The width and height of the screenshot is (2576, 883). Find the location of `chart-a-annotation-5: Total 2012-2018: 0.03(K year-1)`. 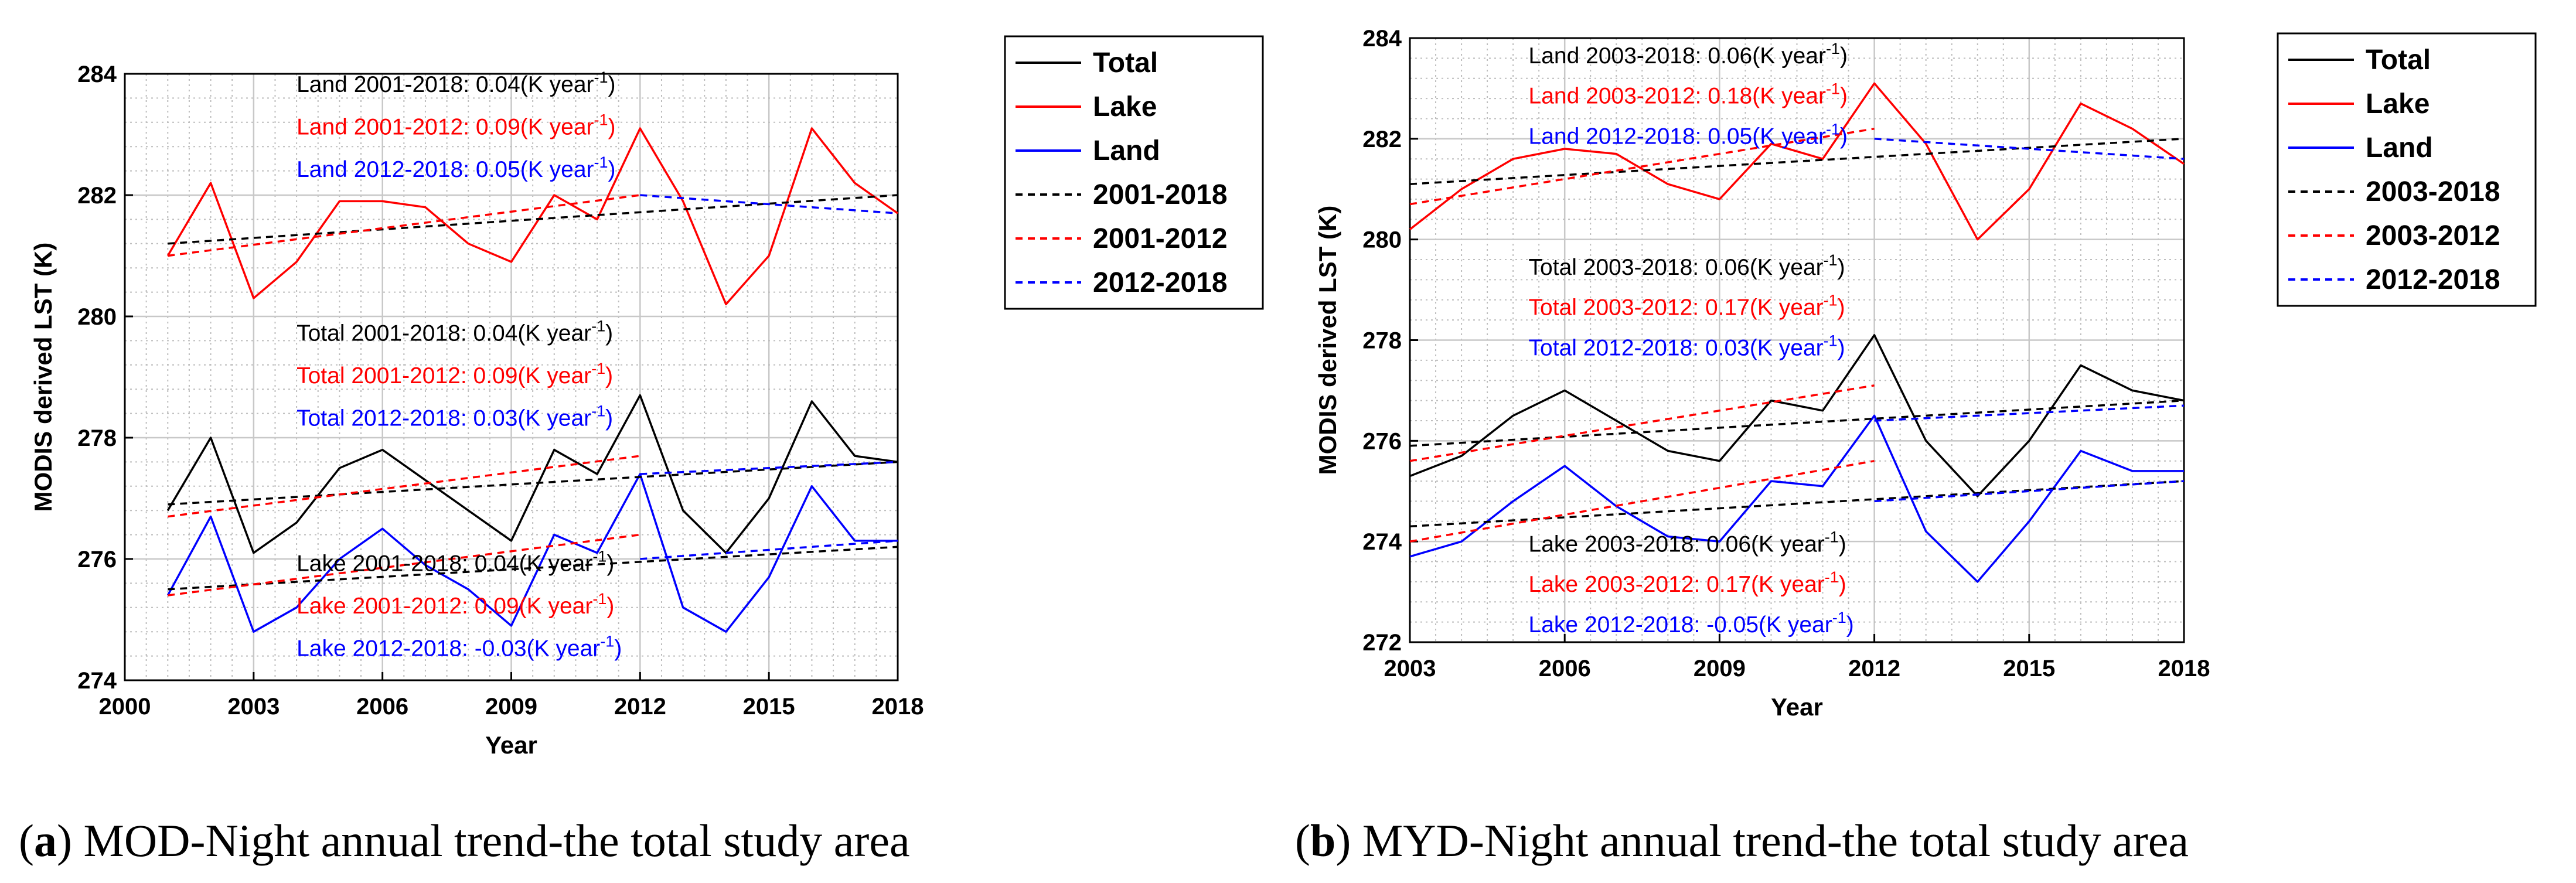

chart-a-annotation-5: Total 2012-2018: 0.03(K year-1) is located at coordinates (455, 416).